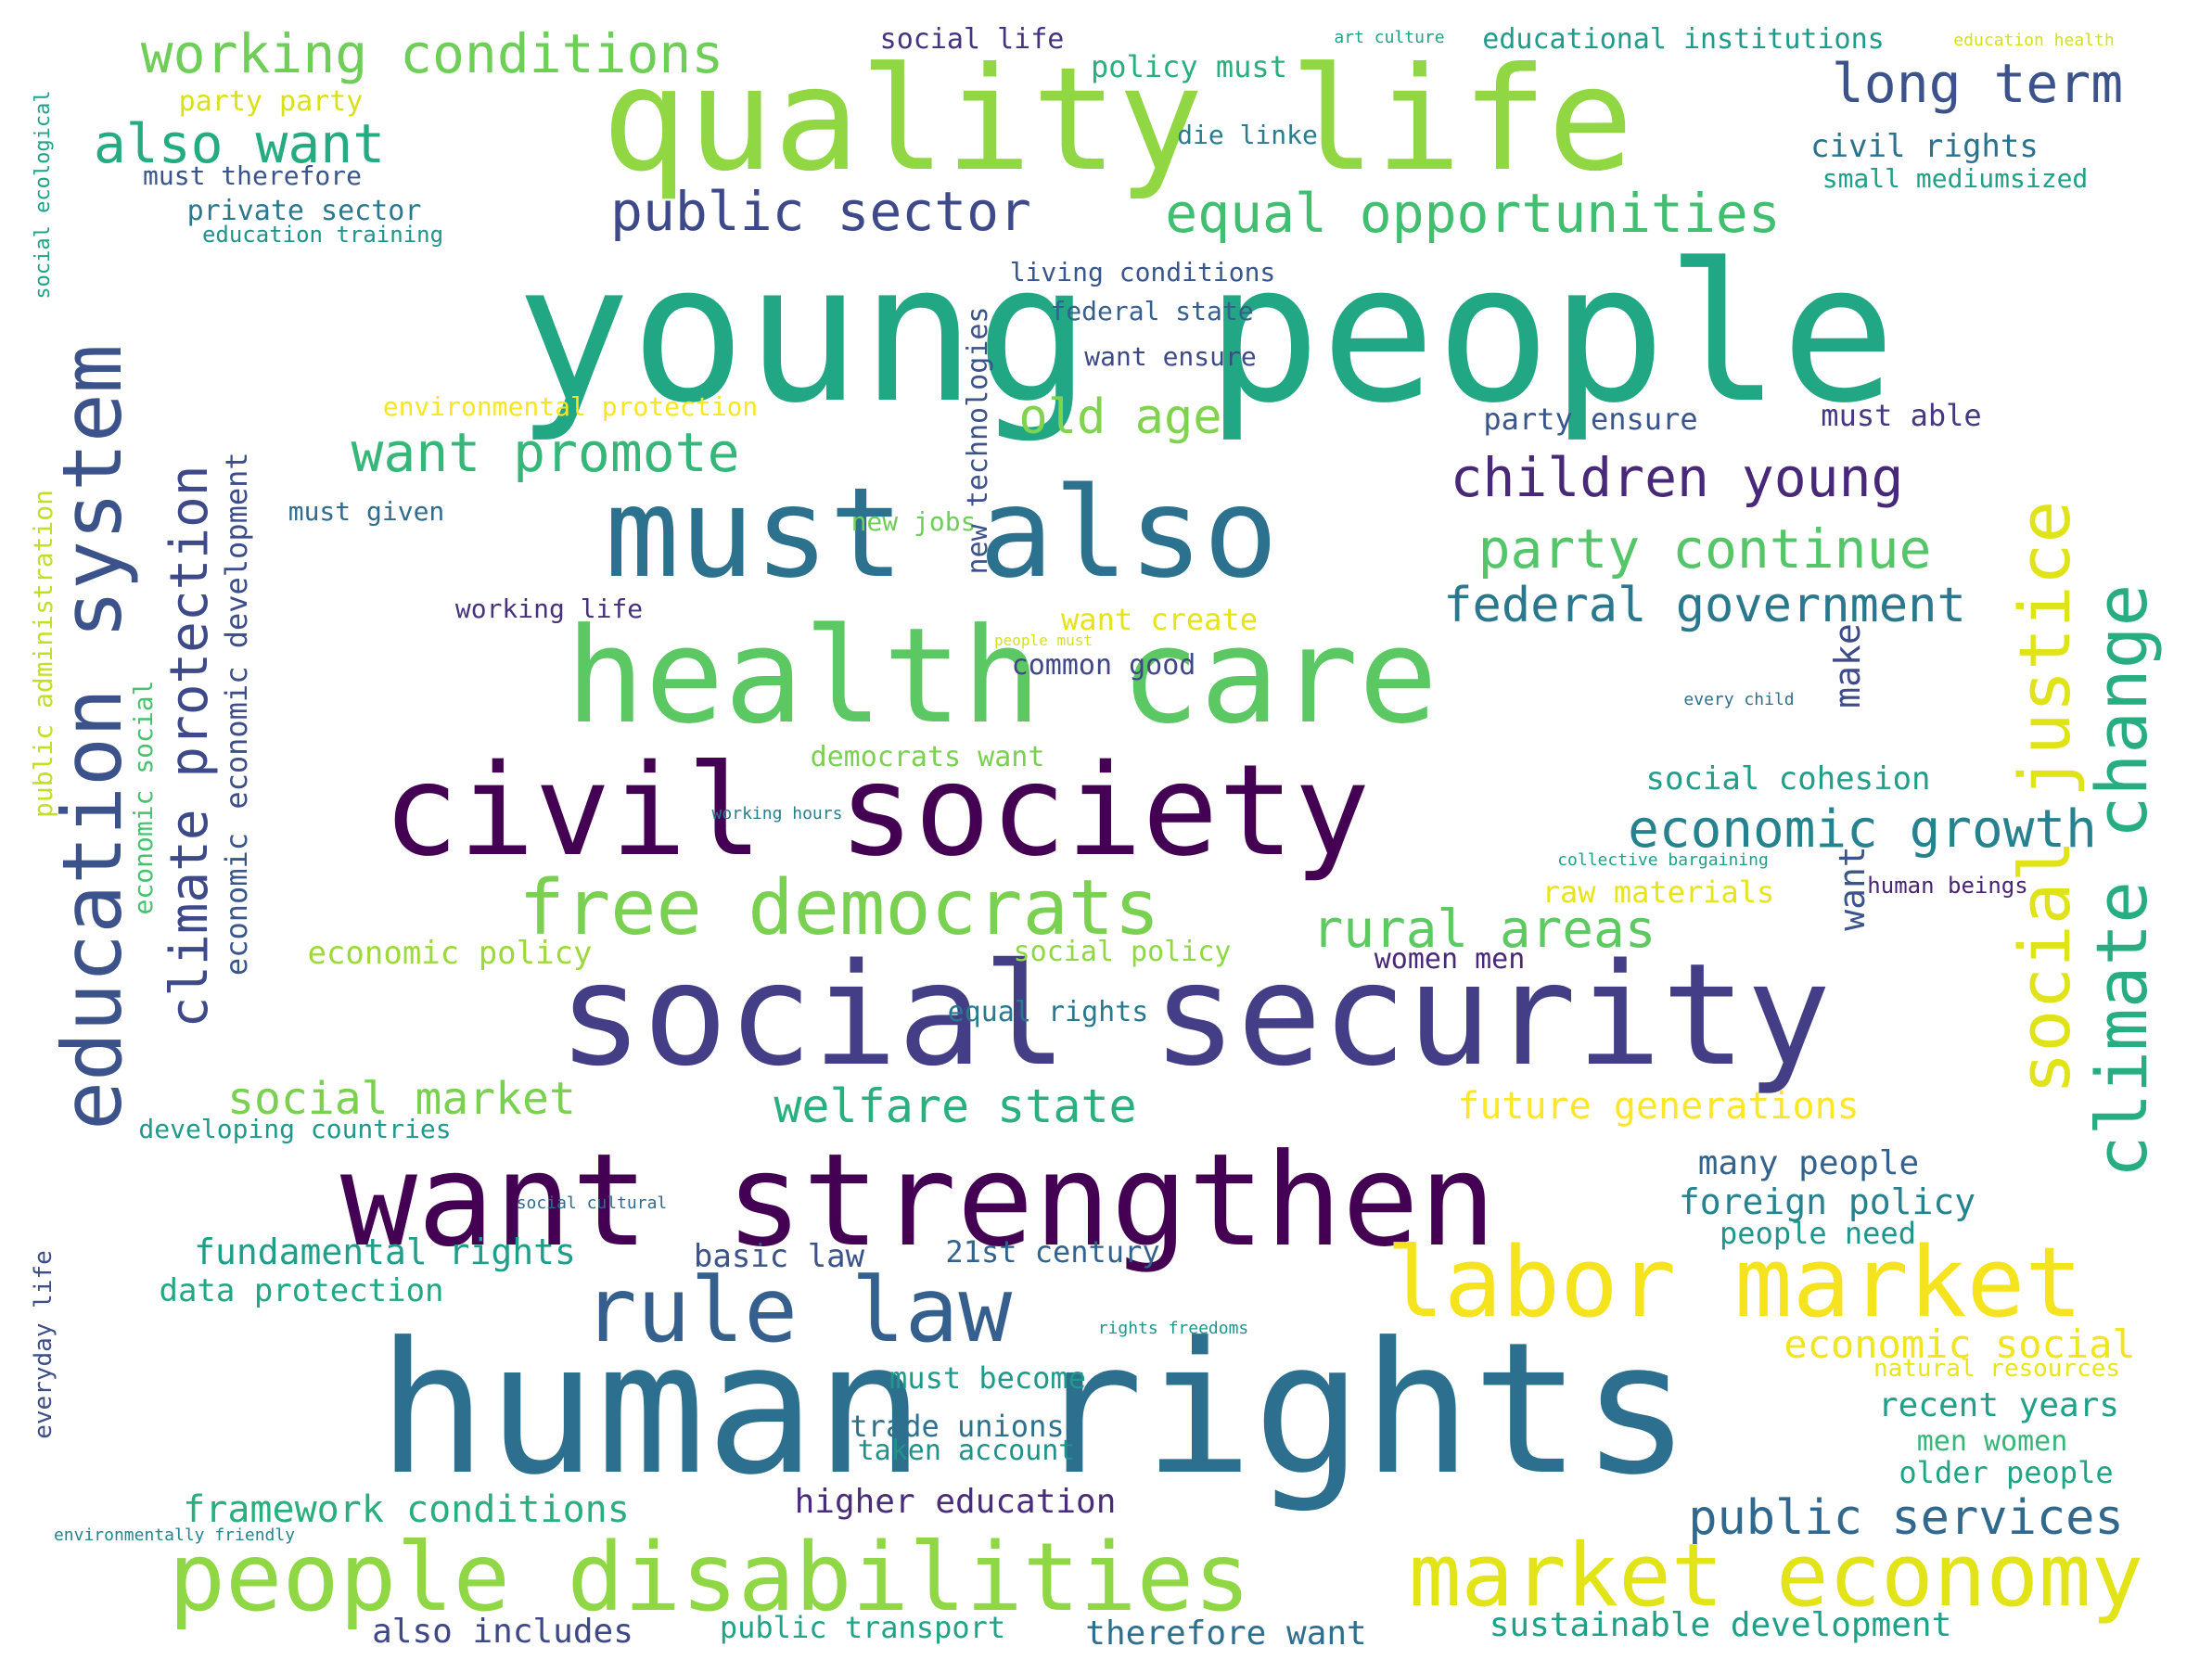 This screenshot has width=2212, height=1672. Describe the element at coordinates (2044, 797) in the screenshot. I see `word-social-justice: social justice` at that location.